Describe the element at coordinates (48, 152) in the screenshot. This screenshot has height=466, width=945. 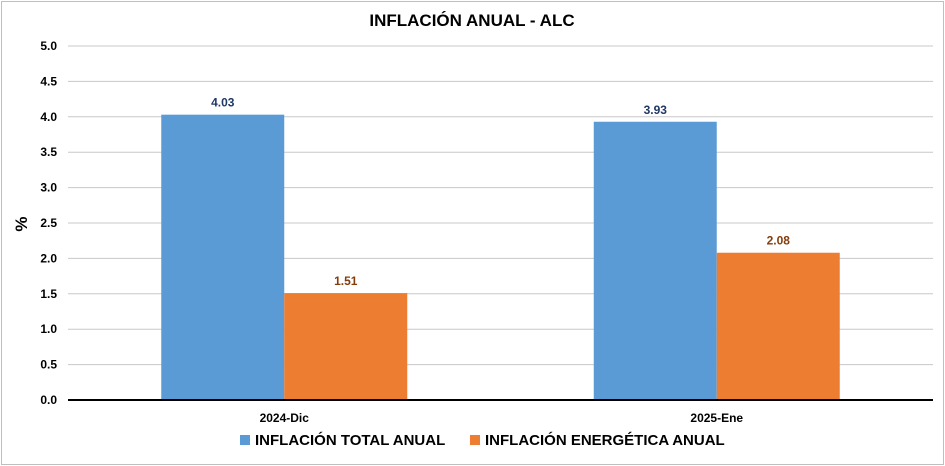
I see `y-tick-label: 3.5` at that location.